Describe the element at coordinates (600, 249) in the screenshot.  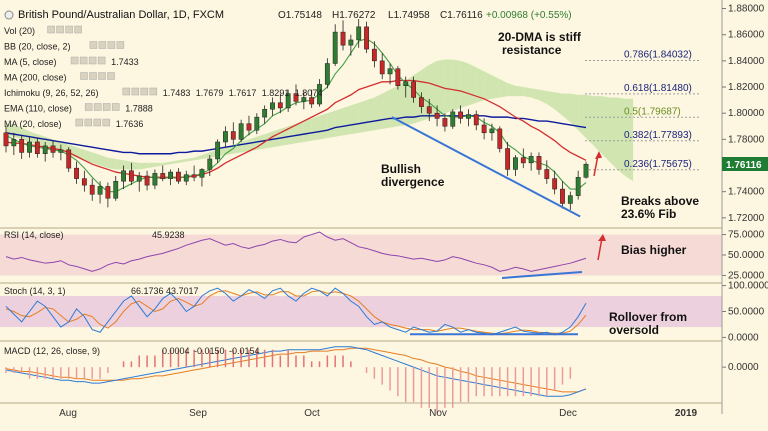
I see `rsi-arrow` at that location.